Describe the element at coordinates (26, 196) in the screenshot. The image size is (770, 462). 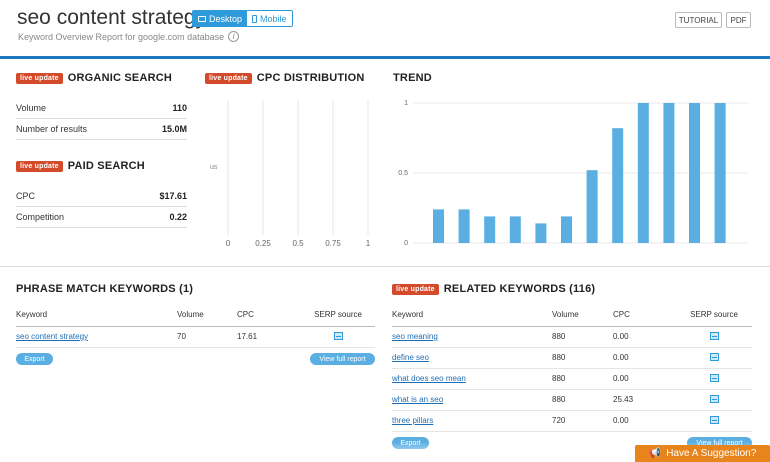
I see `metric-label: CPC` at that location.